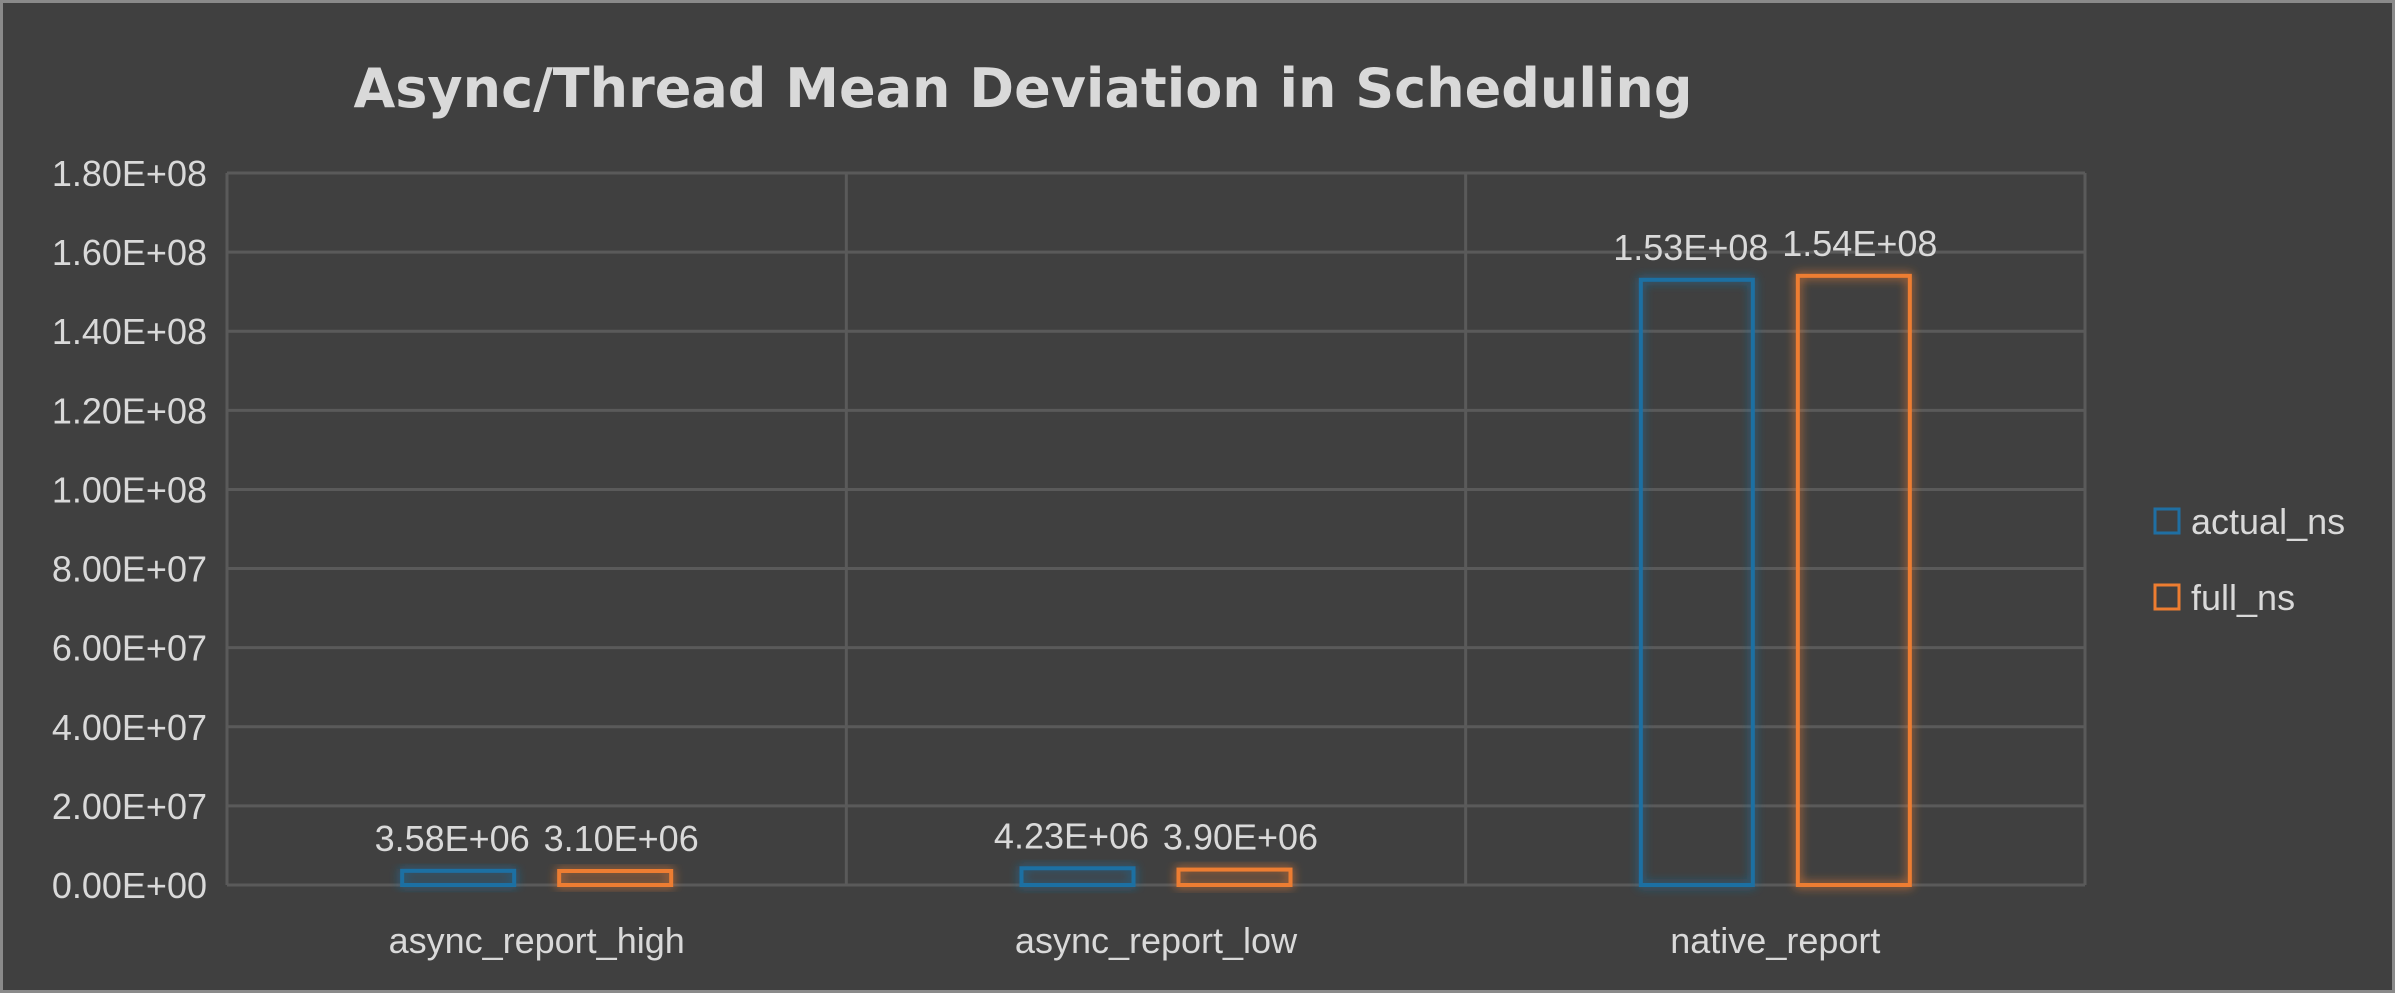  I want to click on legend: actual_ns full_ns, so click(2249, 559).